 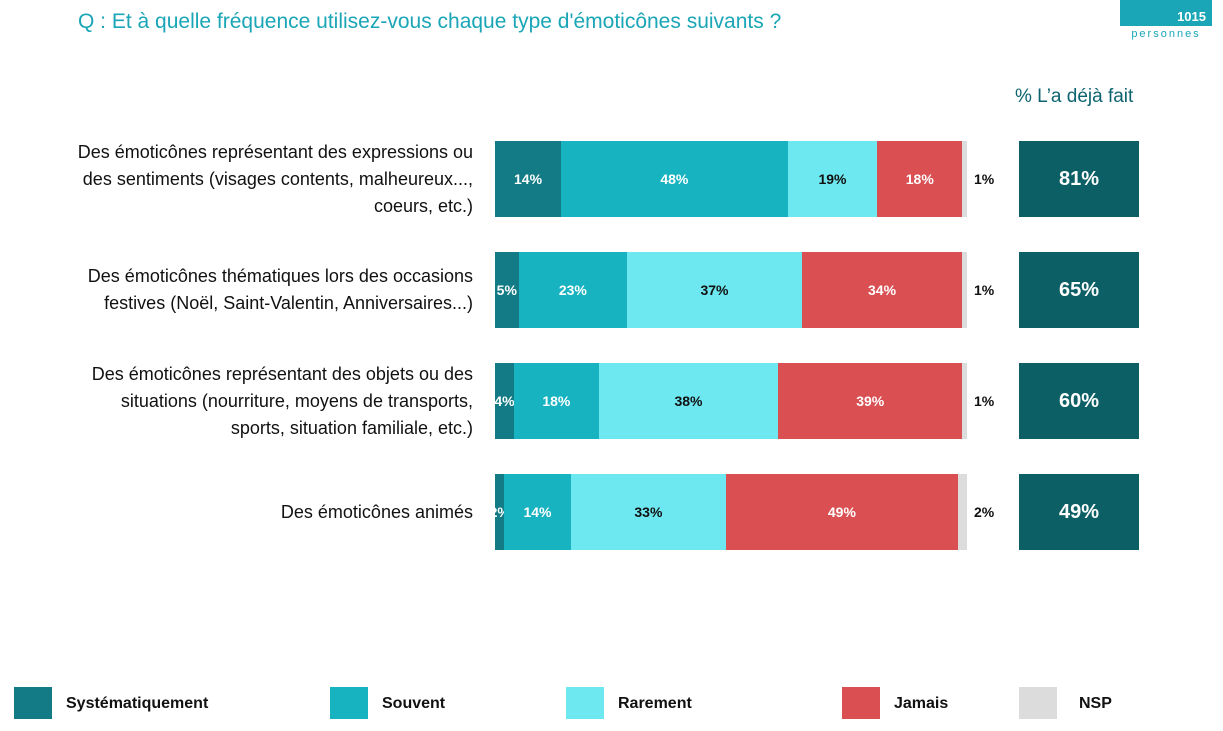 I want to click on bar-segment-systematique: 5%, so click(x=507, y=290).